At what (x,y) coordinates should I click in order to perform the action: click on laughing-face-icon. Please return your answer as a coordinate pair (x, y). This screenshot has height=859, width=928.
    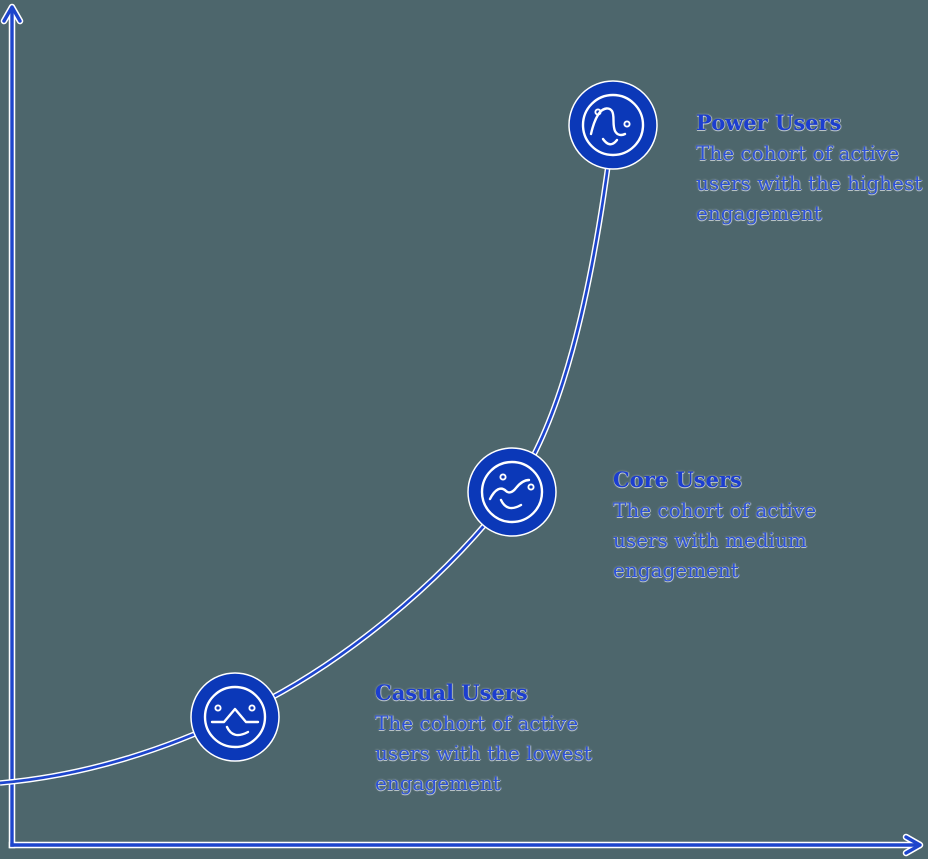
    Looking at the image, I should click on (613, 125).